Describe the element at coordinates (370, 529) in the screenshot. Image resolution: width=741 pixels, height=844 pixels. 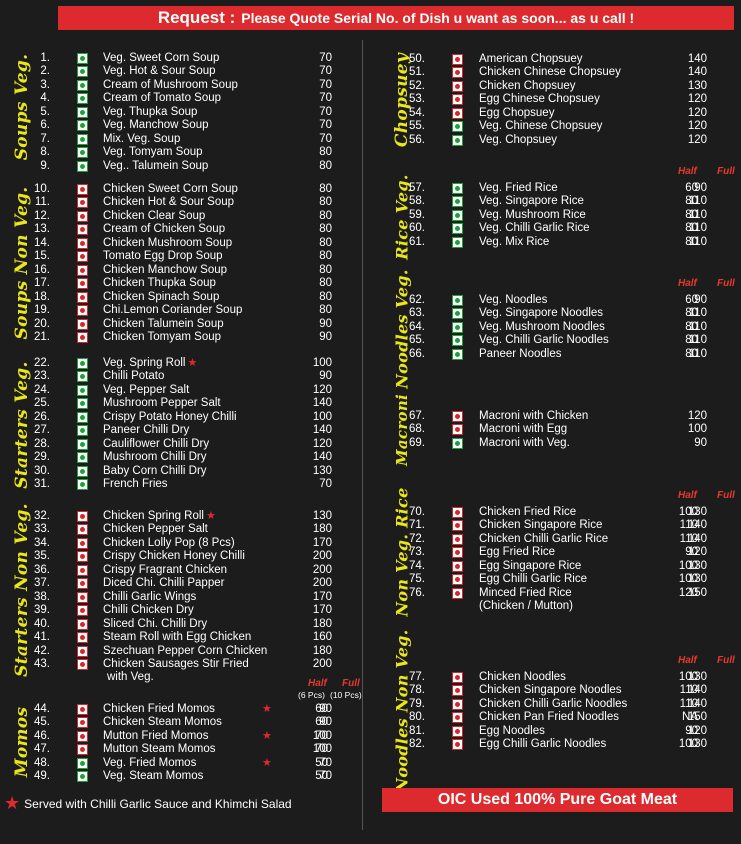
I see `menu-item: 33. Chicken Pepper Salt 180` at that location.